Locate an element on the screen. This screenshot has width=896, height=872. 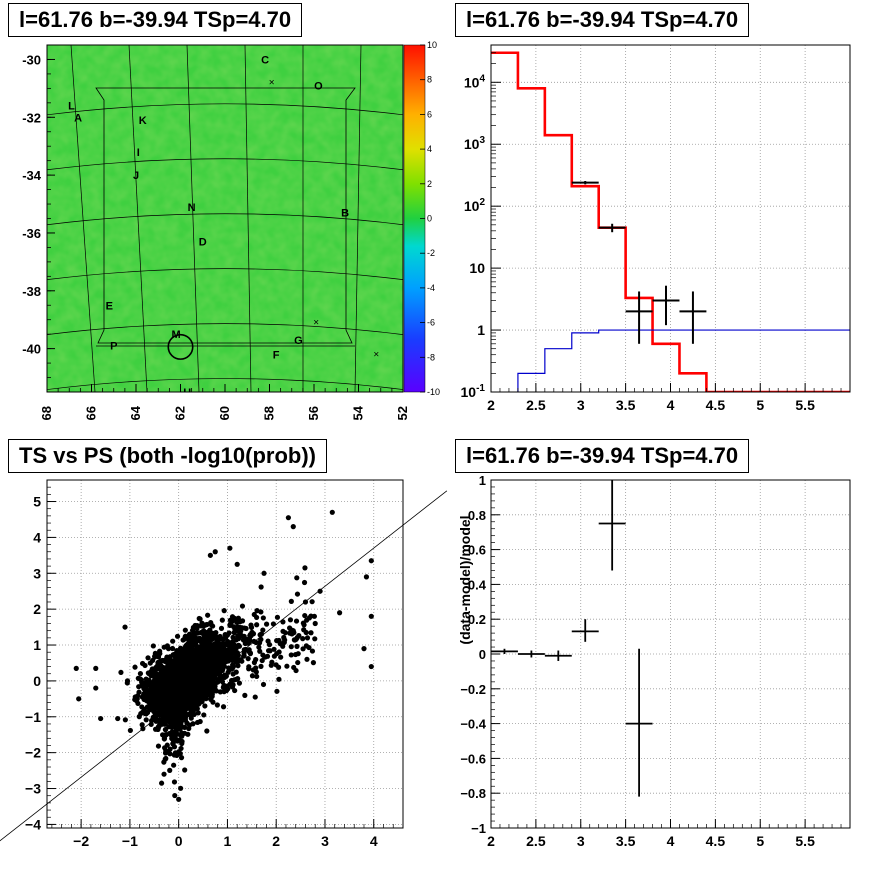
skymap-source-label: L is located at coordinates (71, 107).